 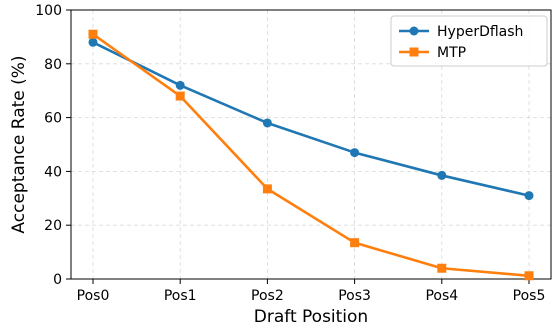 I want to click on y-axis: 0 20 40 60 80 100, so click(x=53, y=145).